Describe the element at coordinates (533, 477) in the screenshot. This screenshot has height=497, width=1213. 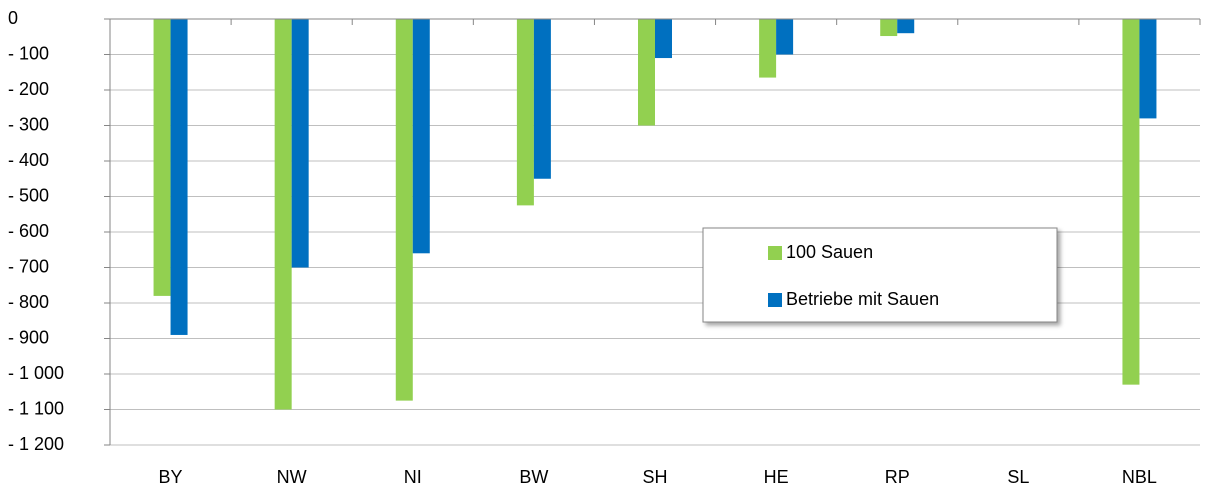
I see `x-tick-label: BW` at that location.